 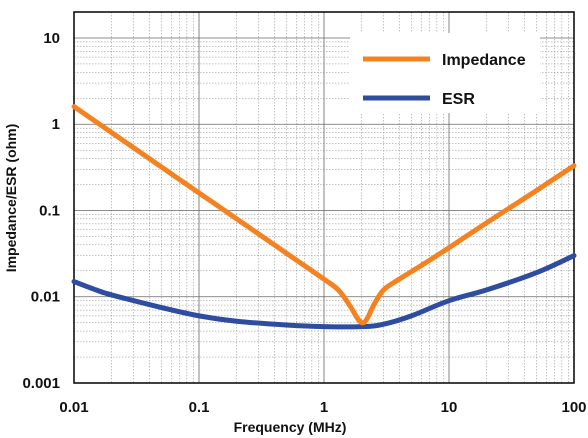 What do you see at coordinates (199, 407) in the screenshot?
I see `x-tick-label: 0.1` at bounding box center [199, 407].